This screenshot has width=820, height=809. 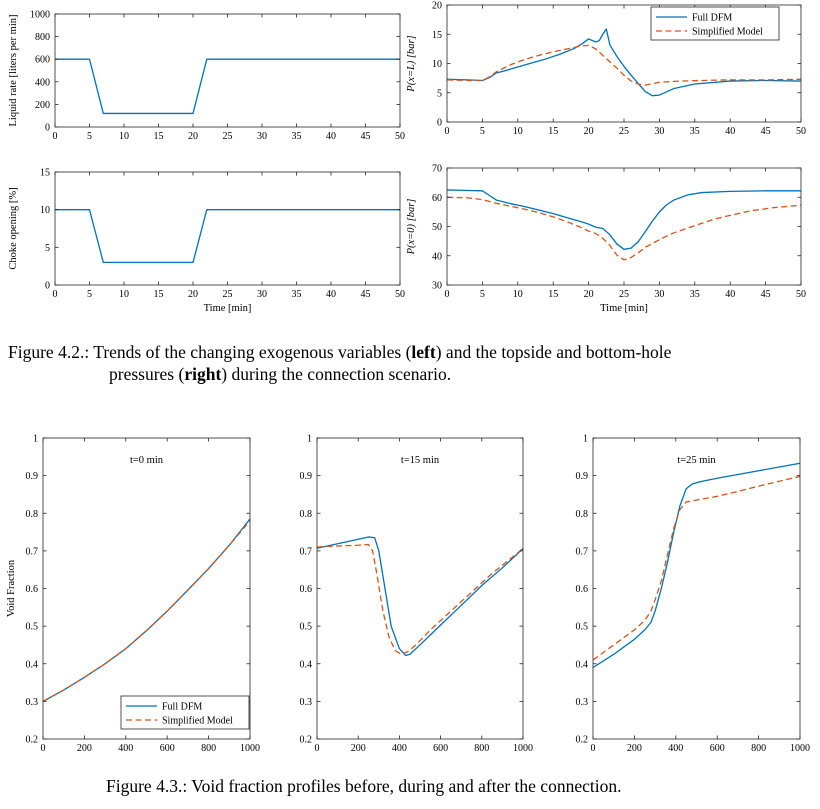 What do you see at coordinates (208, 748) in the screenshot?
I see `x-tick-label: 800` at bounding box center [208, 748].